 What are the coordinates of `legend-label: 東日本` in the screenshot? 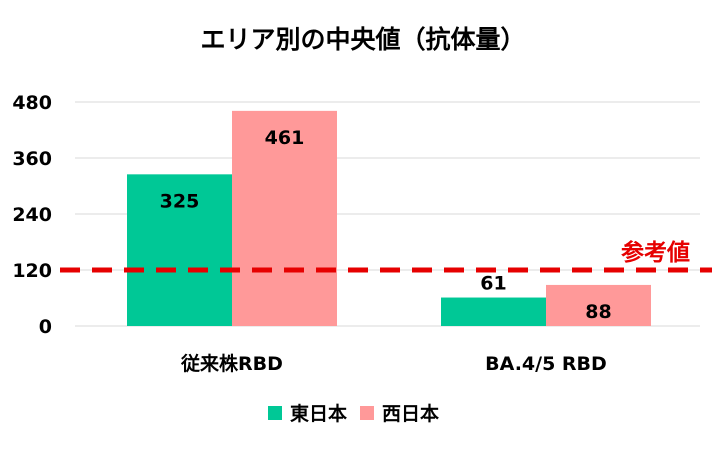 It's located at (318, 413).